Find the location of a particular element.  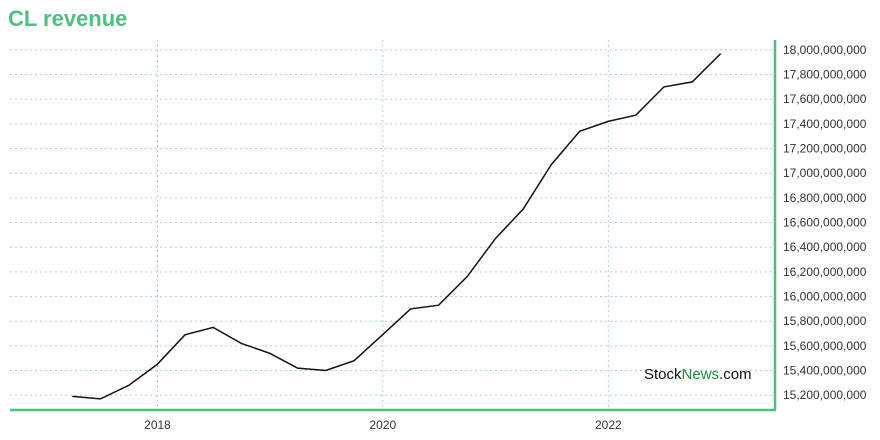

x-tick-labels: 2018 2020 2022 is located at coordinates (383, 425).